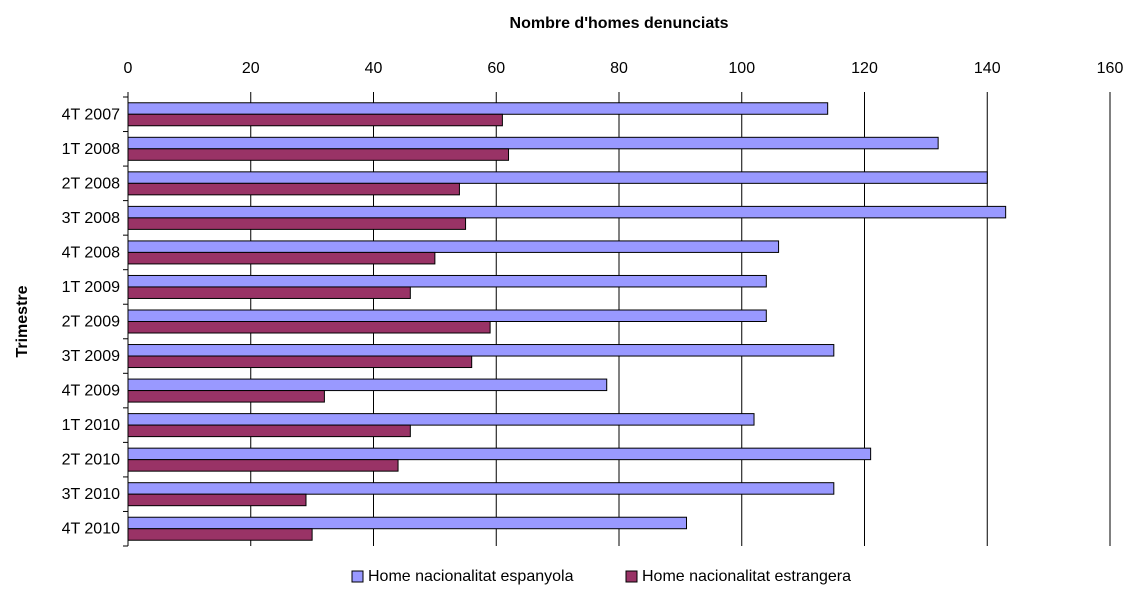 The width and height of the screenshot is (1130, 596). I want to click on x-tick-label: 140, so click(987, 68).